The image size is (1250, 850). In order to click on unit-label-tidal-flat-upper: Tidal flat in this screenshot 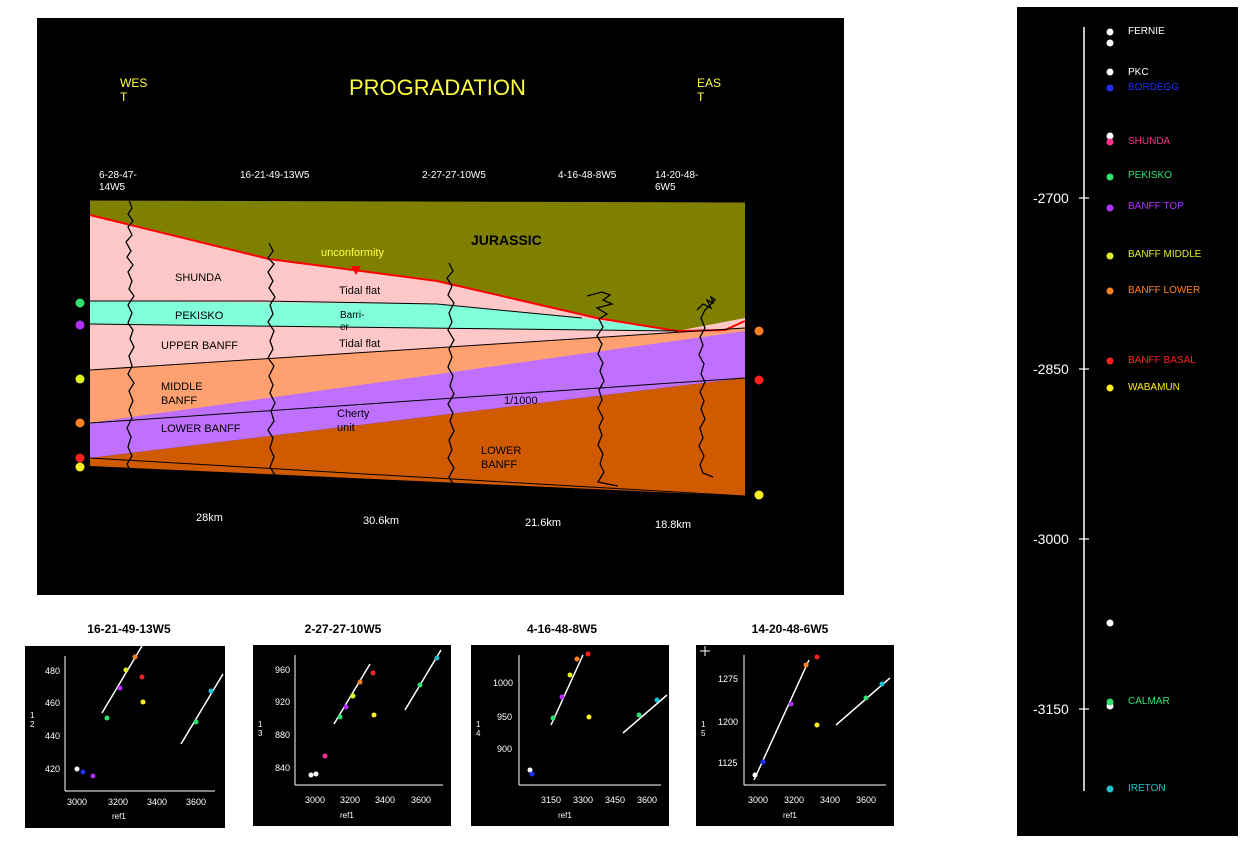, I will do `click(360, 291)`.